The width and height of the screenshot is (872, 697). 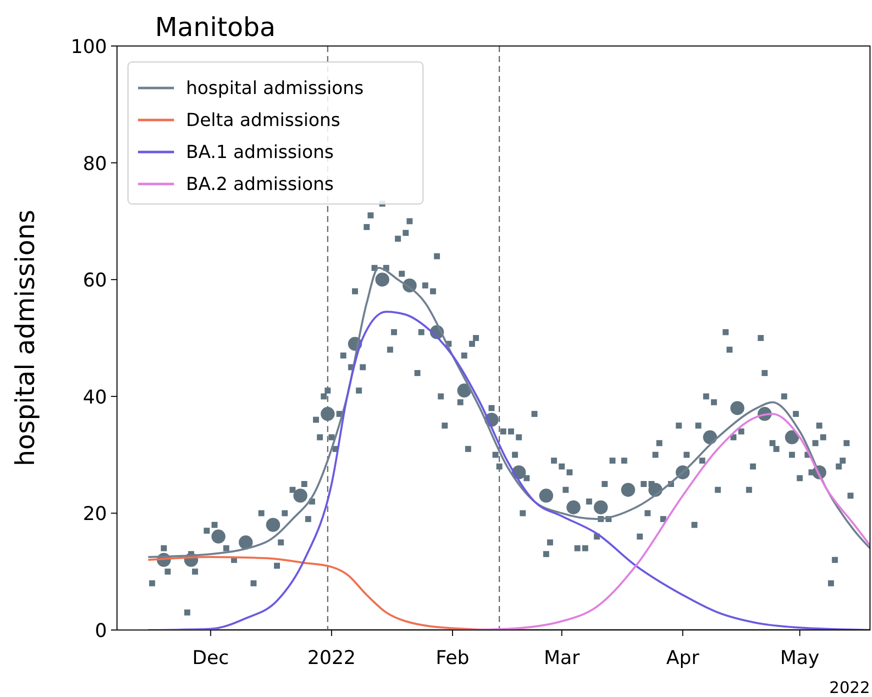 I want to click on x-tick-label: Apr, so click(x=683, y=658).